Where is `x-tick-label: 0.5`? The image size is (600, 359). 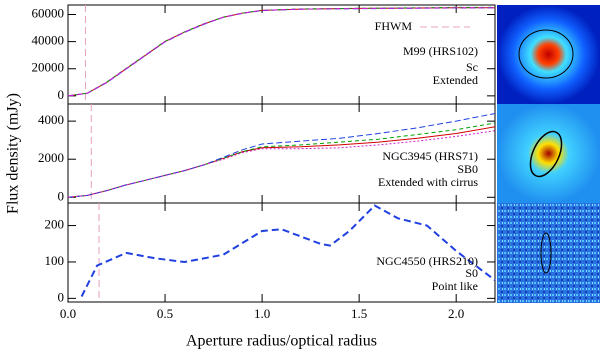 x-tick-label: 0.5 is located at coordinates (165, 313).